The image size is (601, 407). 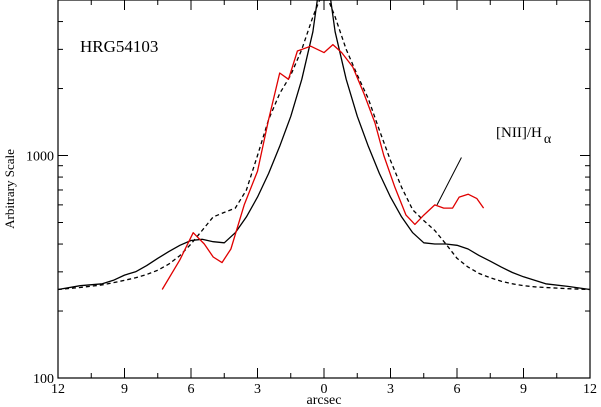 I want to click on y-axis-label: Arbitrary Scale, so click(x=9, y=189).